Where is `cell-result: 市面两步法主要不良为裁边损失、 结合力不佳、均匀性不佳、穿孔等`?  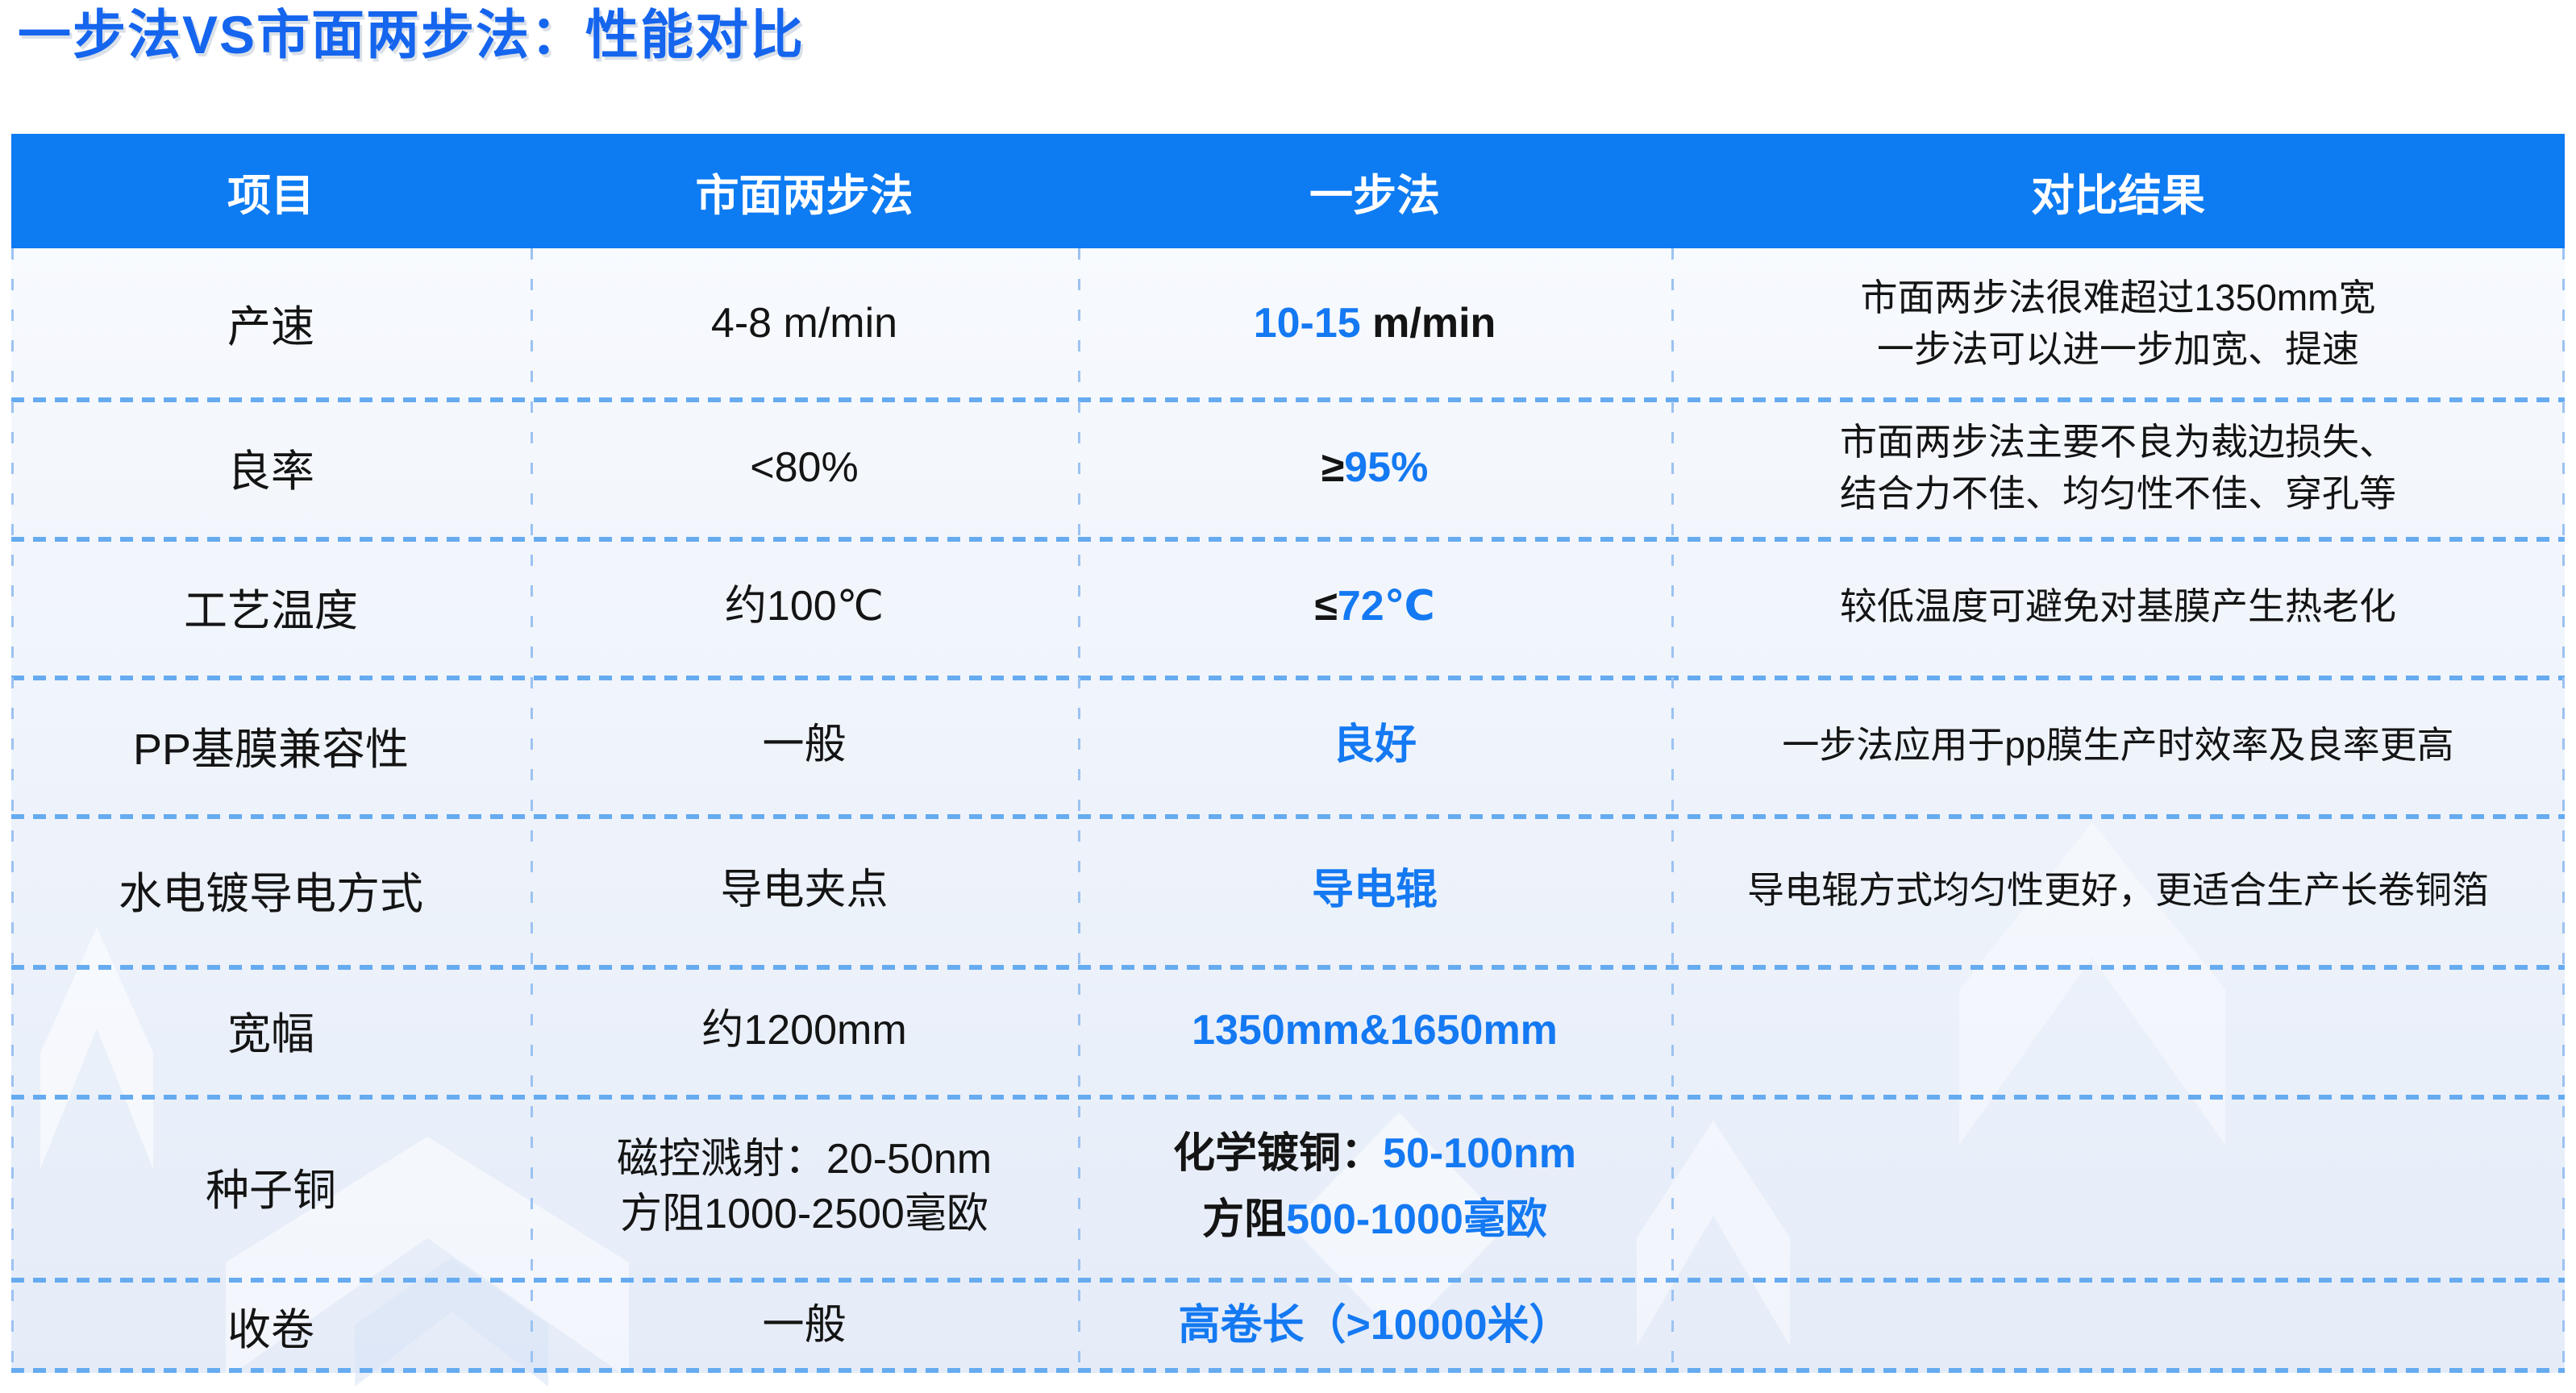
cell-result: 市面两步法主要不良为裁边损失、 结合力不佳、均匀性不佳、穿孔等 is located at coordinates (2118, 467).